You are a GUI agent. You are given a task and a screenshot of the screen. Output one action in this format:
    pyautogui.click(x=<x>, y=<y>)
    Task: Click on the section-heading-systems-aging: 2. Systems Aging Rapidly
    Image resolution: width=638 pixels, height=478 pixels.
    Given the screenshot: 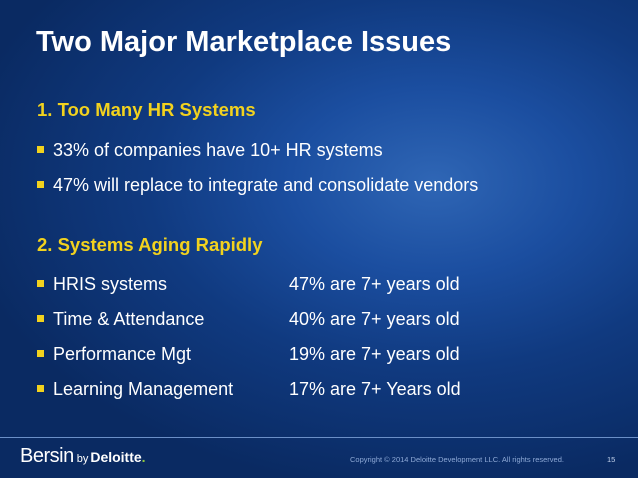 What is the action you would take?
    pyautogui.click(x=150, y=244)
    